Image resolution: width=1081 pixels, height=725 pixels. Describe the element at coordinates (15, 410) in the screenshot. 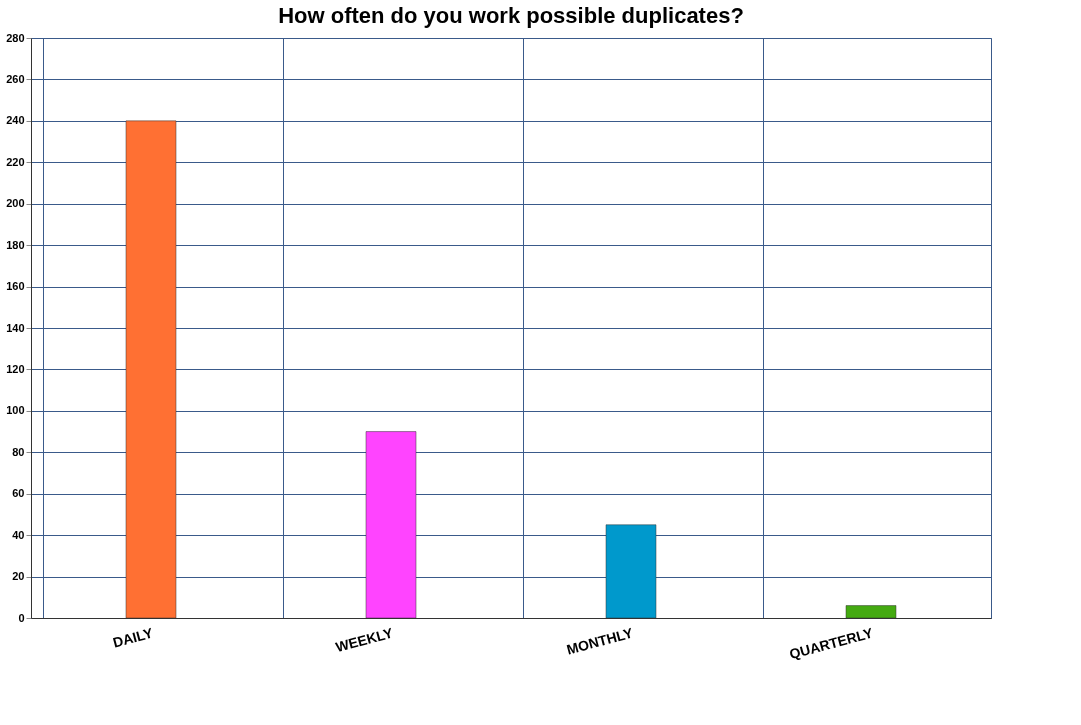

I see `y-tick-label: 100` at that location.